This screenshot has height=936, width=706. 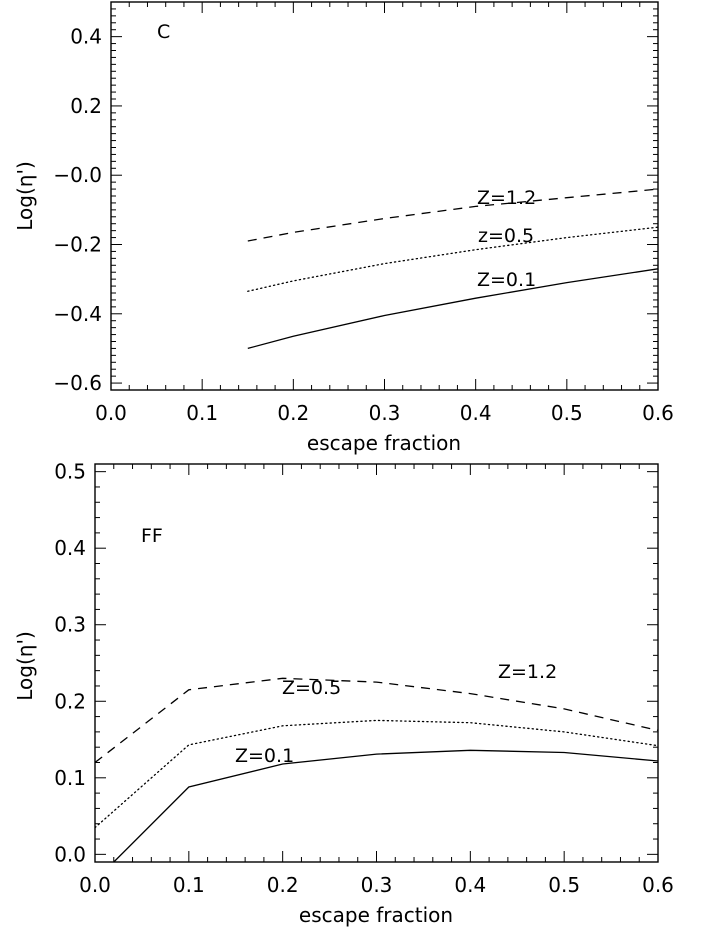 What do you see at coordinates (506, 236) in the screenshot?
I see `series-label-z05: z=0.5` at bounding box center [506, 236].